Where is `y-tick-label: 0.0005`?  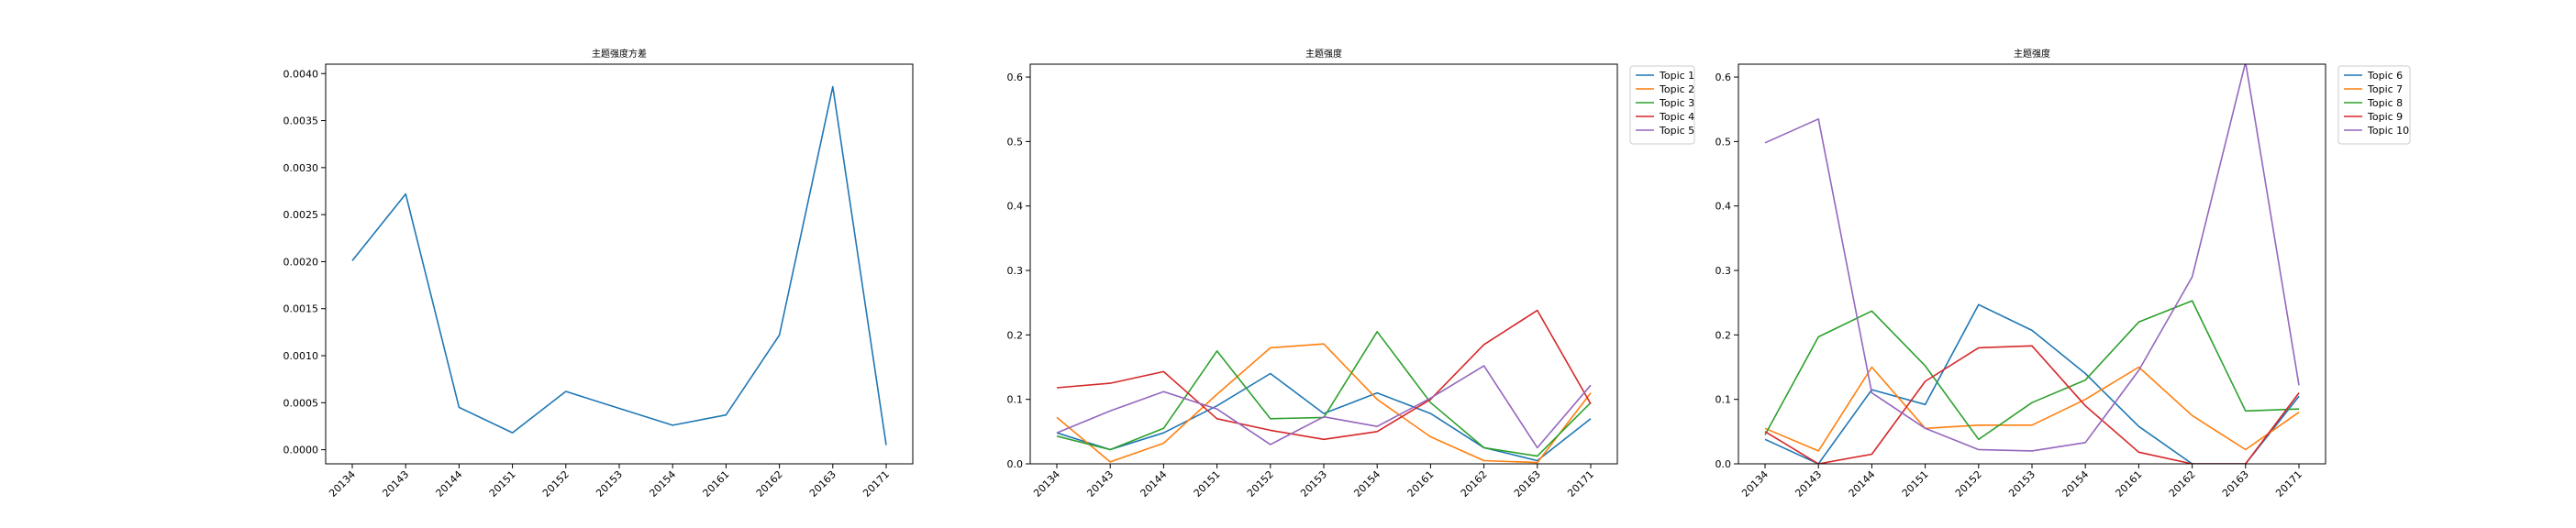
y-tick-label: 0.0005 is located at coordinates (301, 403).